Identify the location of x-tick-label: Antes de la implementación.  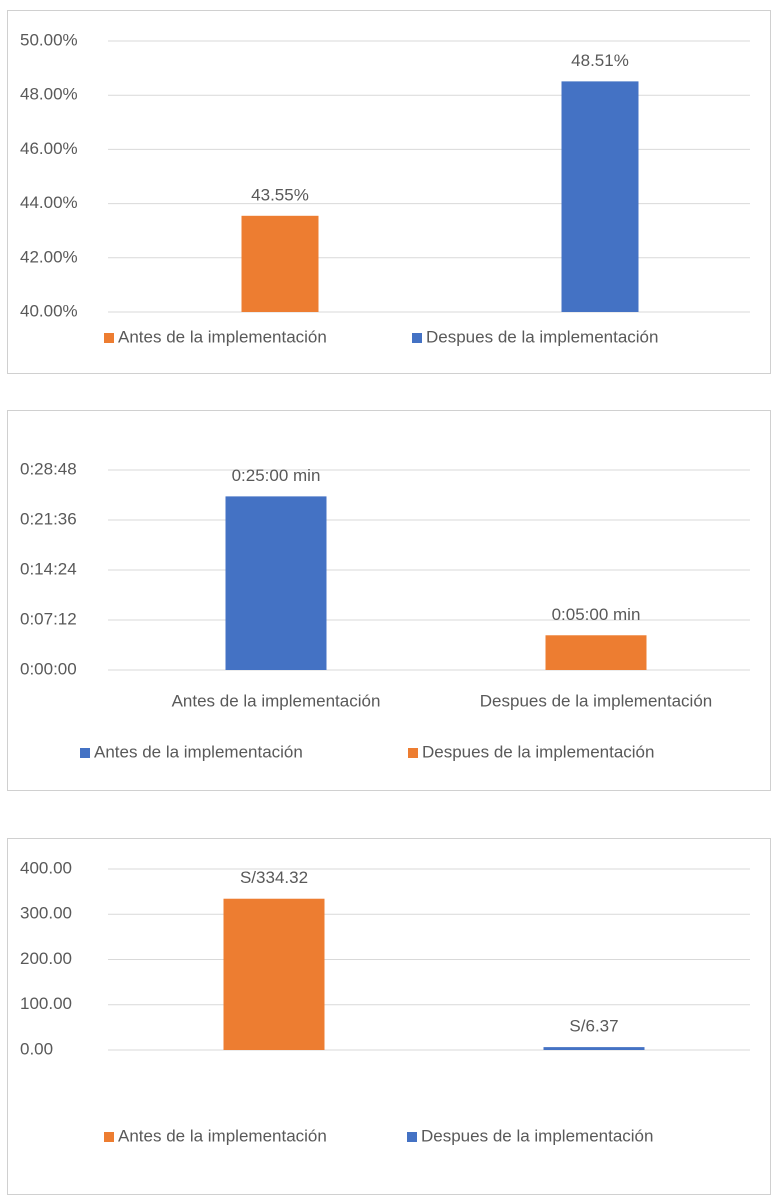
(276, 700).